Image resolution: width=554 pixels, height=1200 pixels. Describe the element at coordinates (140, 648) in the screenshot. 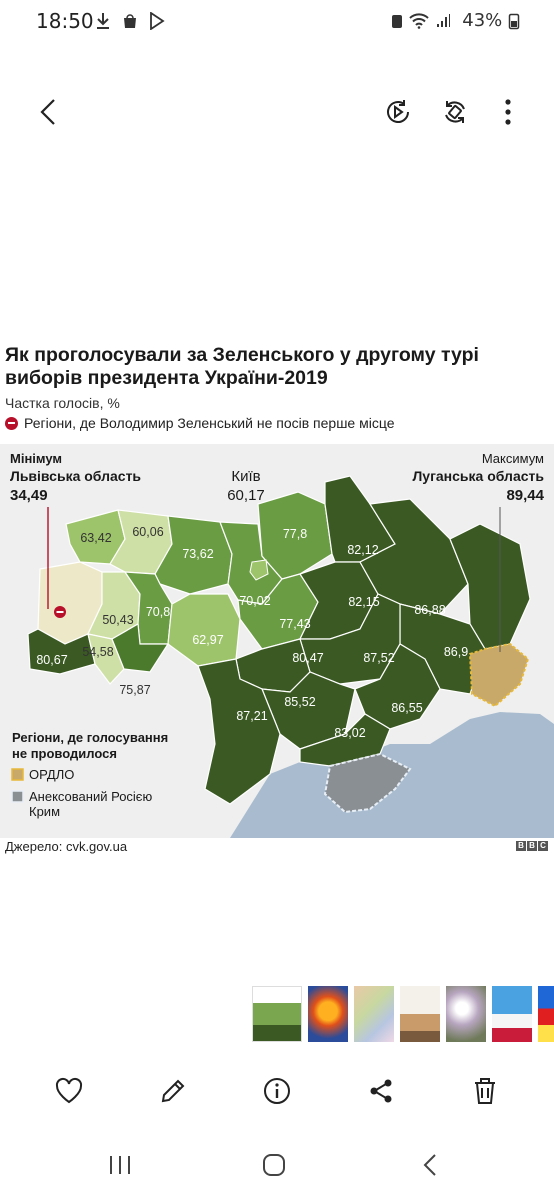

I see `region-chernivtsi` at that location.